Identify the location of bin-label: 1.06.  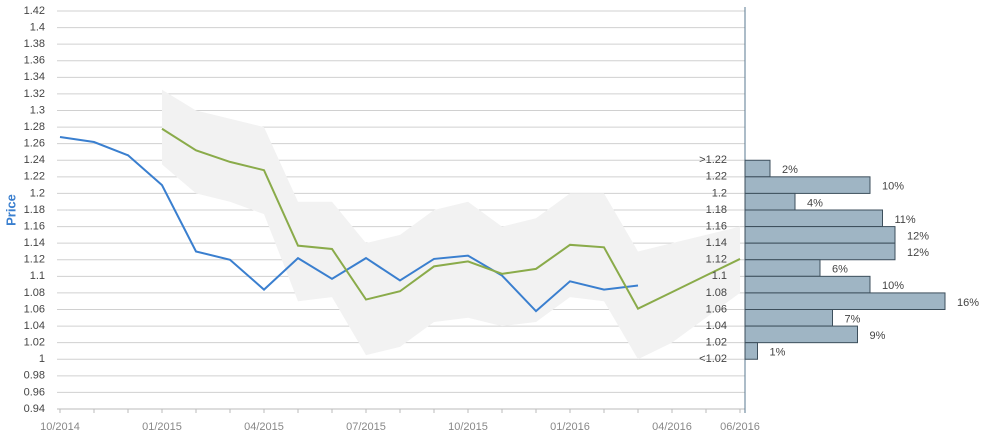
(716, 309).